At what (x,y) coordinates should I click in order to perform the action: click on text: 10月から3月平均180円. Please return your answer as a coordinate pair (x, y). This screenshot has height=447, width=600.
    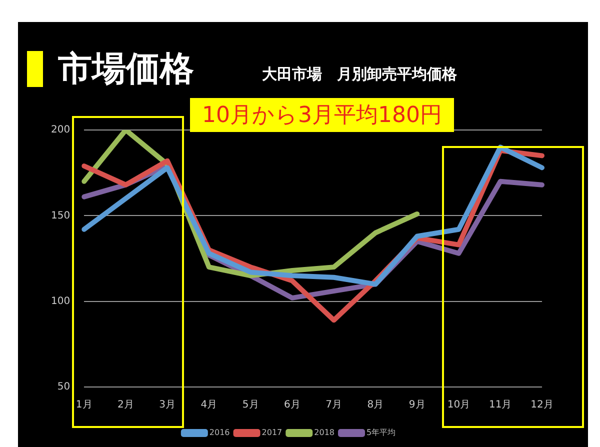
    Looking at the image, I should click on (322, 115).